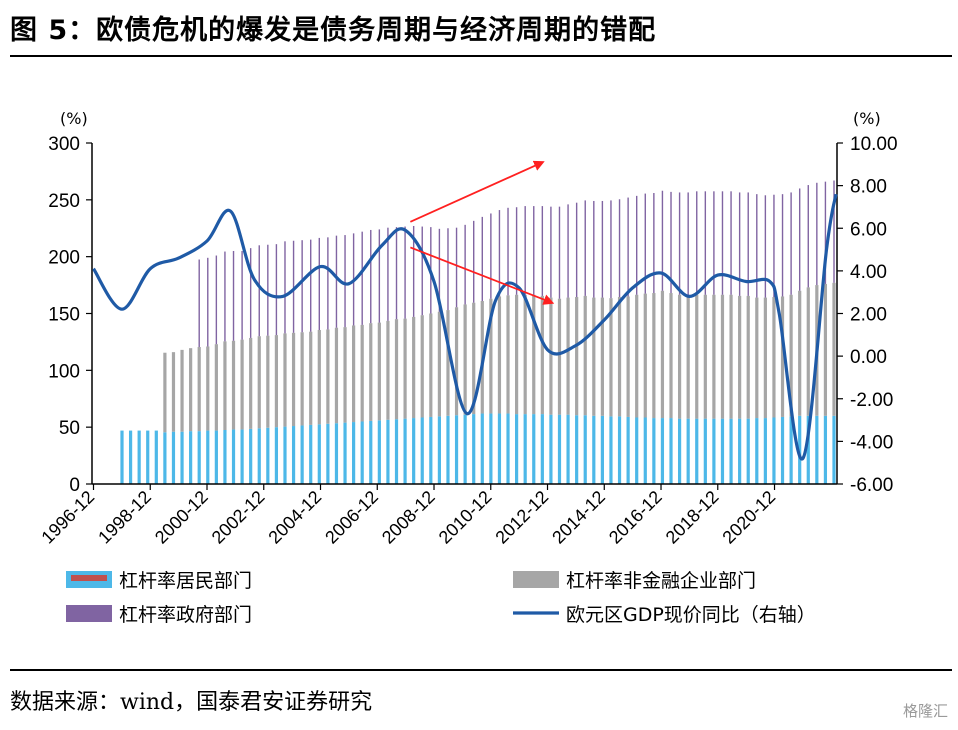  What do you see at coordinates (536, 579) in the screenshot?
I see `legend-swatch-corporate` at bounding box center [536, 579].